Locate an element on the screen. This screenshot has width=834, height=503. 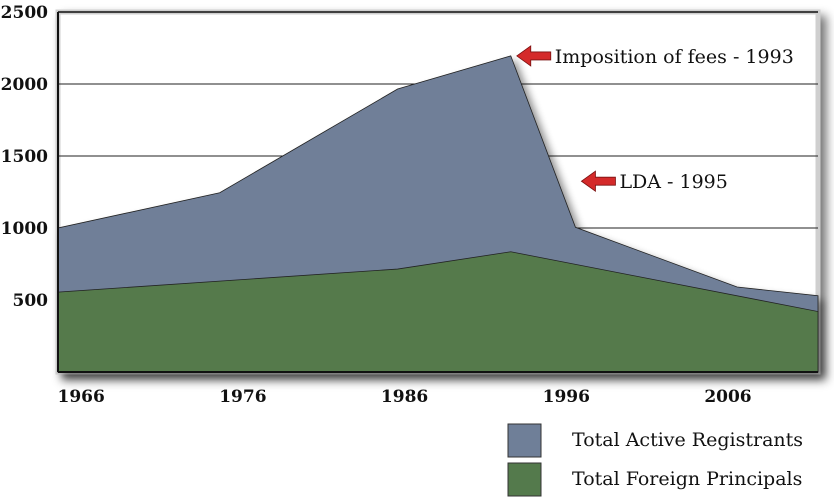
legend-swatch-active-registrants is located at coordinates (524, 440).